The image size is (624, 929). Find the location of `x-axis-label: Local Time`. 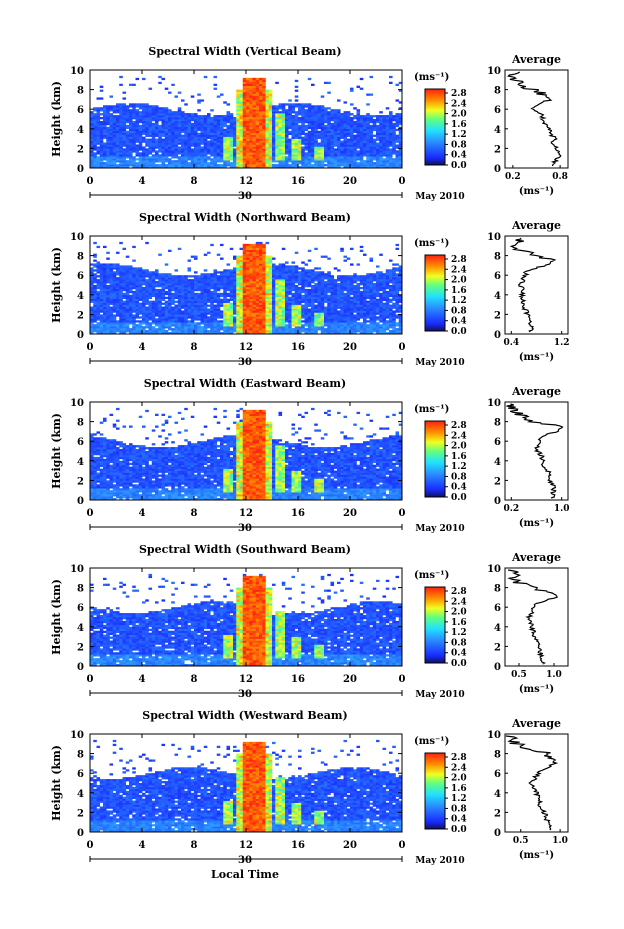

x-axis-label: Local Time is located at coordinates (245, 874).